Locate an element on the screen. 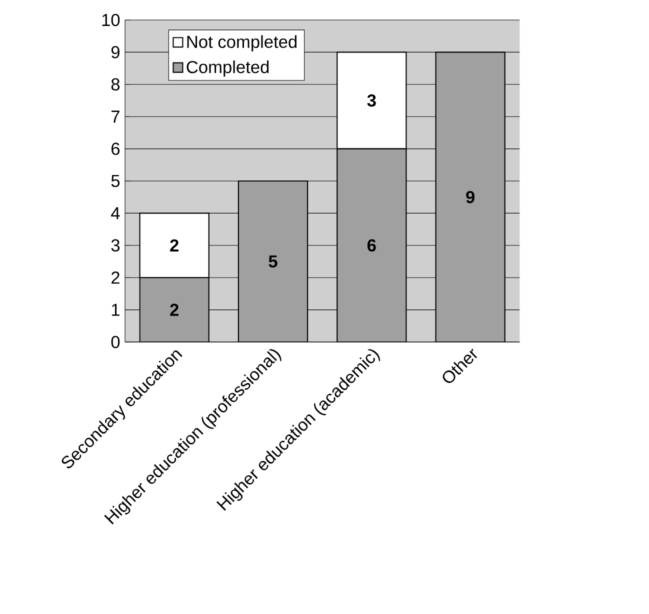 This screenshot has height=614, width=649. y-tick-label: 7 is located at coordinates (116, 116).